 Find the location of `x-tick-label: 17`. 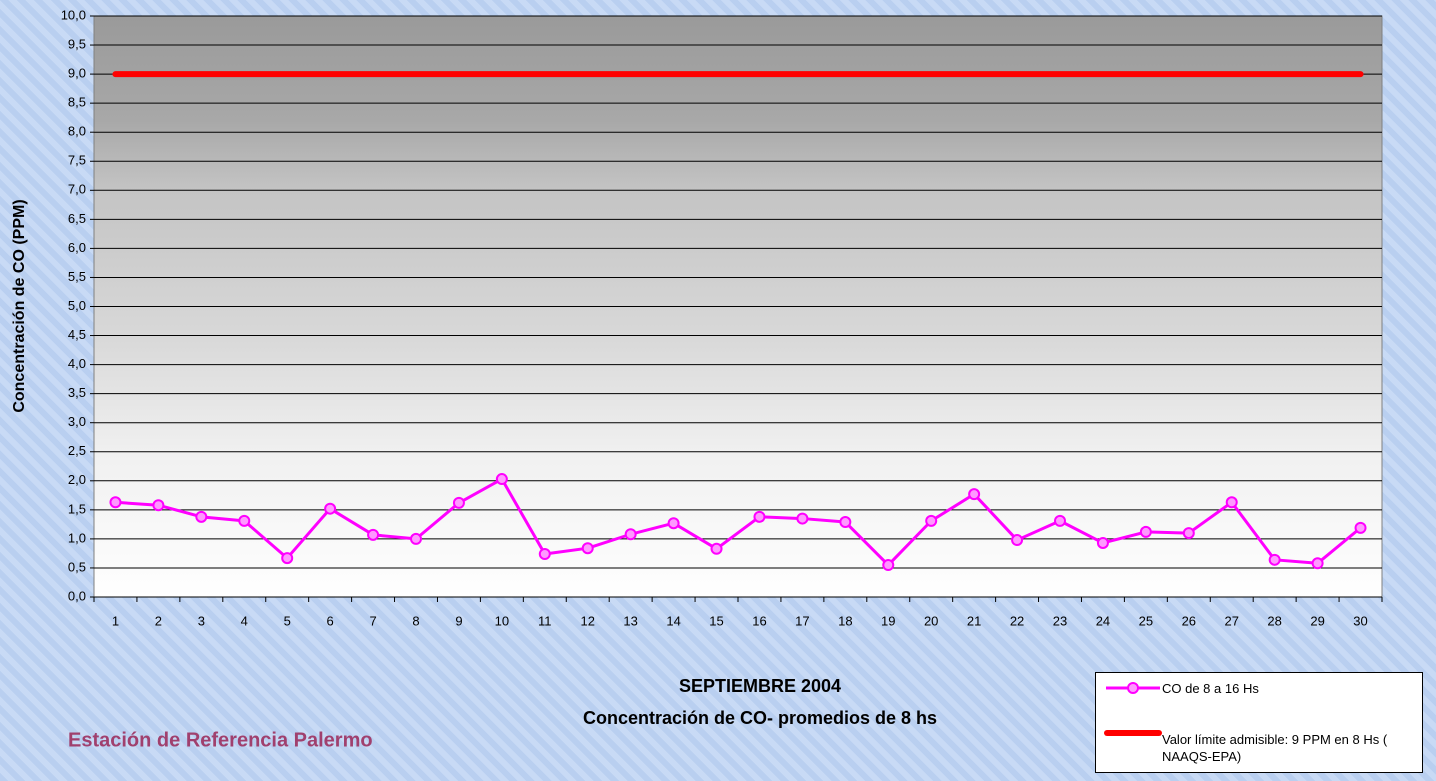

x-tick-label: 17 is located at coordinates (802, 620).